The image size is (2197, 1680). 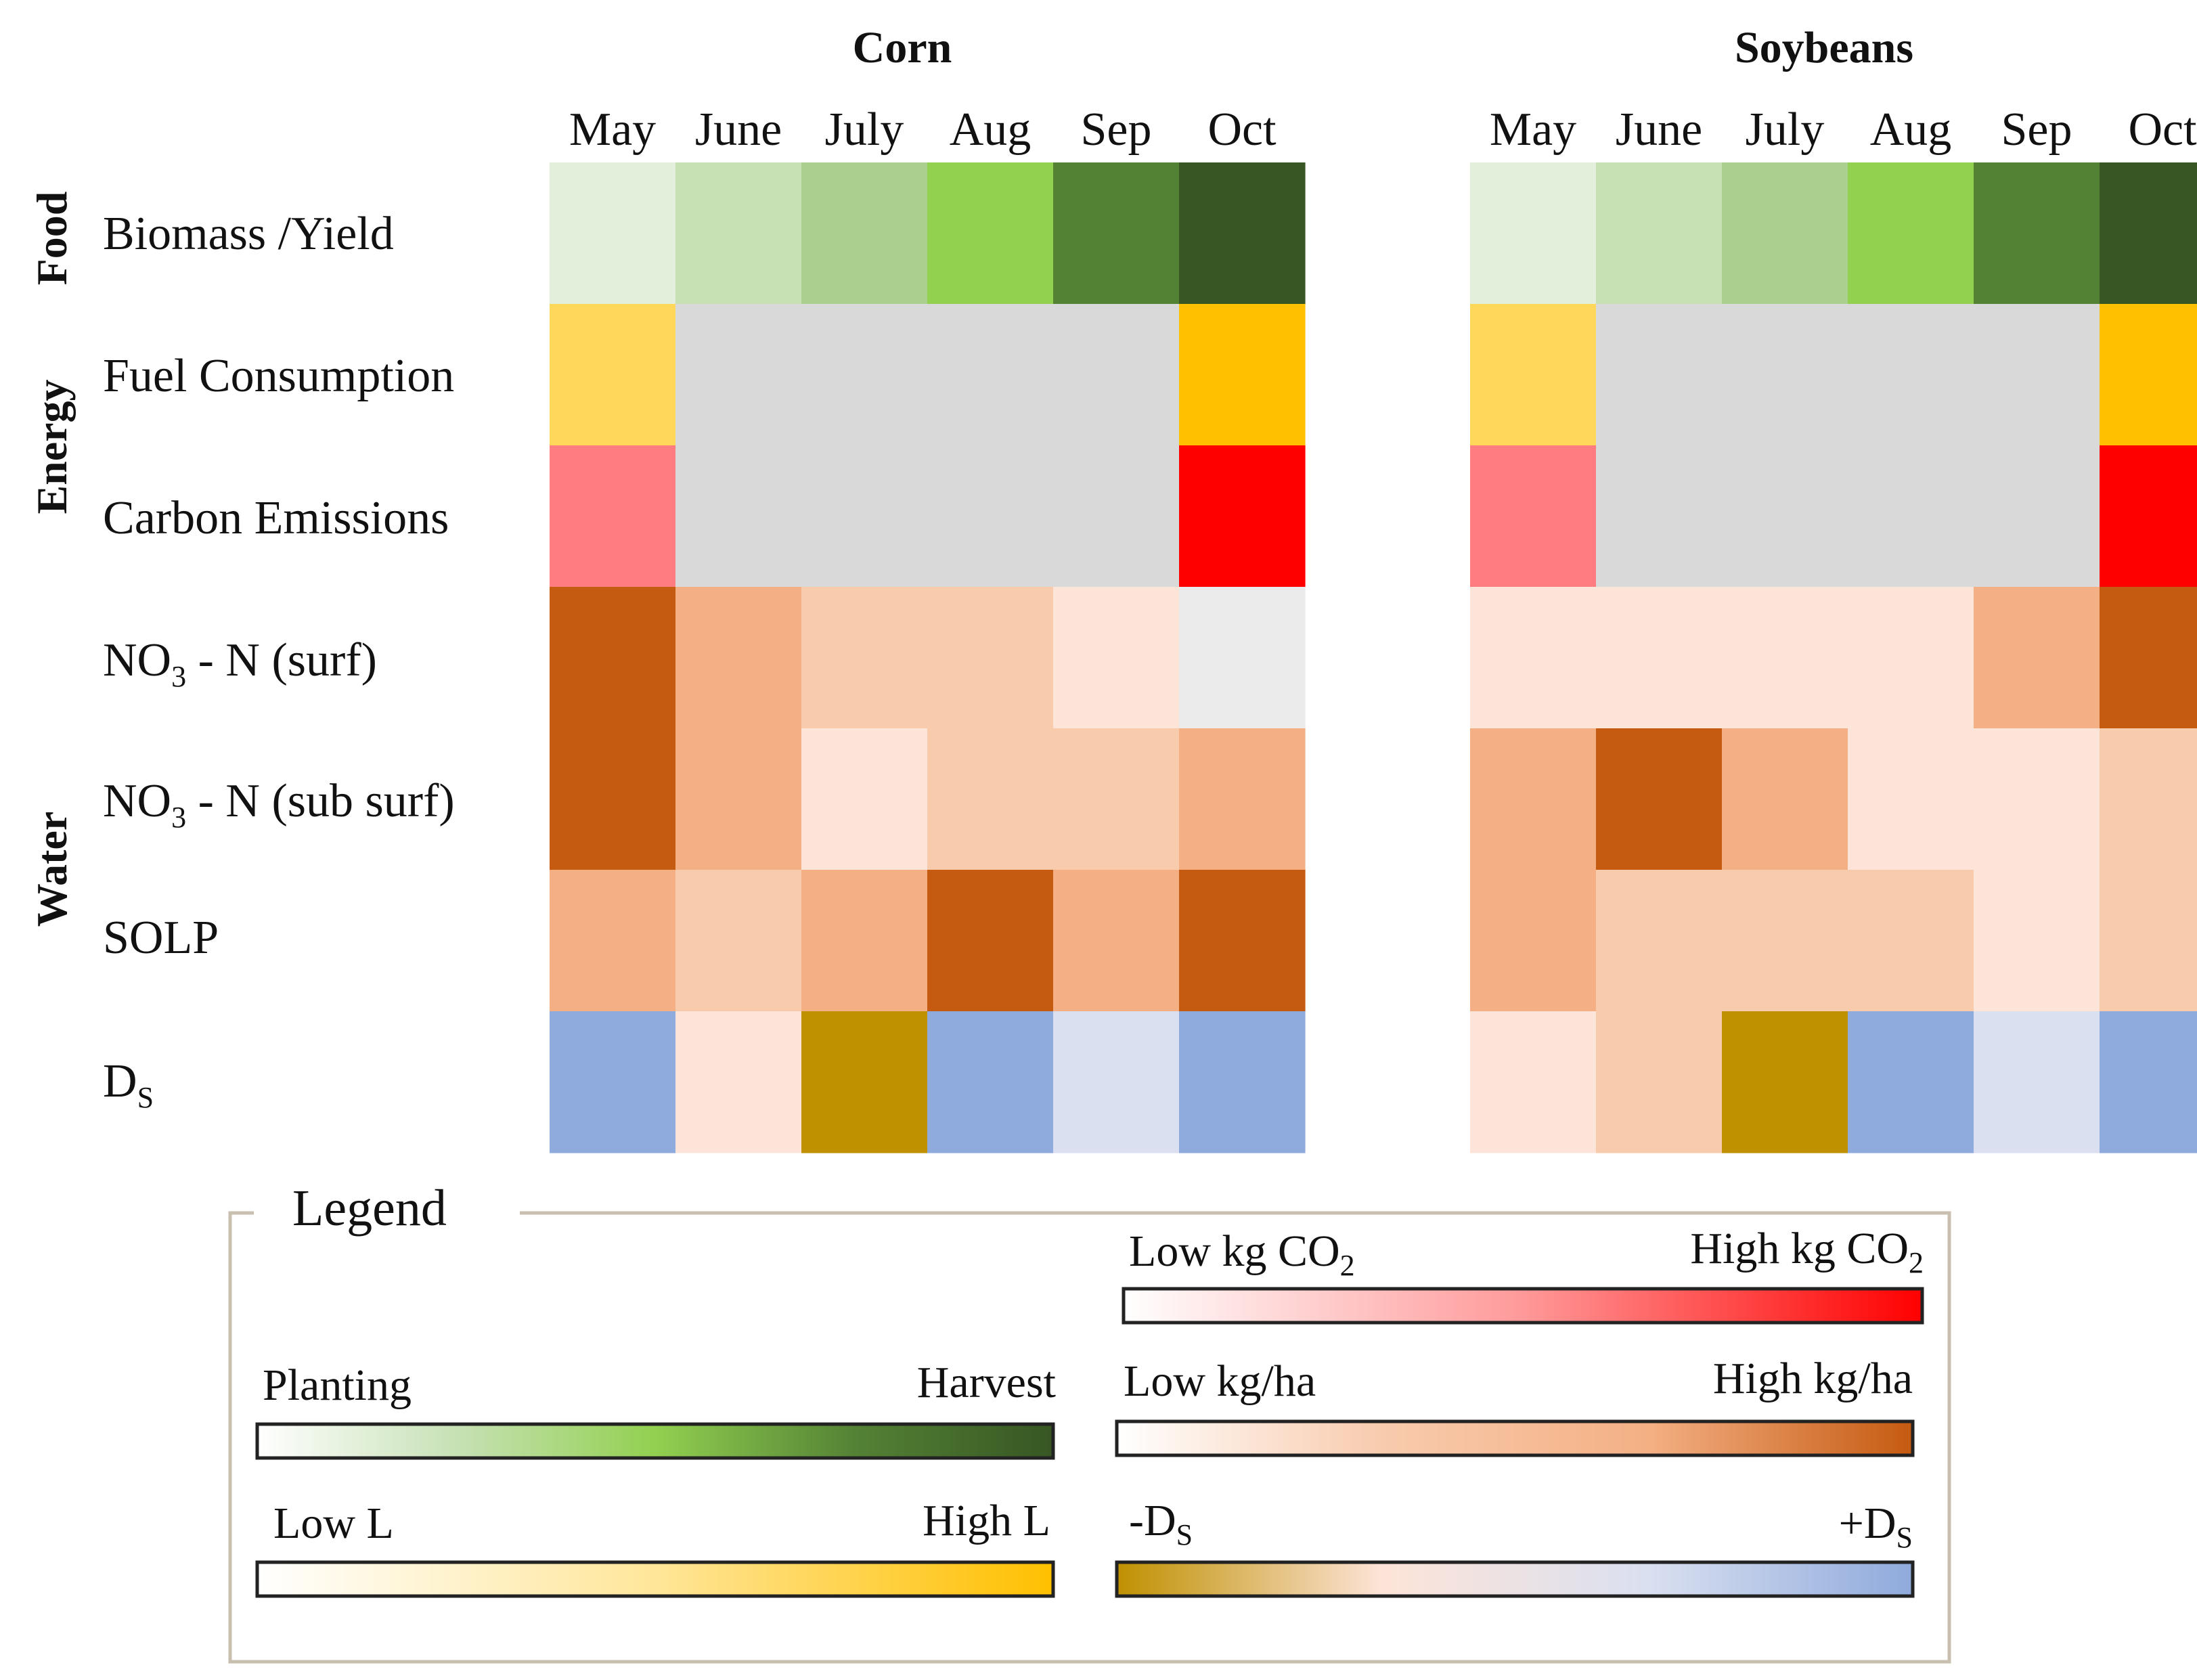 What do you see at coordinates (1533, 375) in the screenshot?
I see `soybeans-cell-r1-may` at bounding box center [1533, 375].